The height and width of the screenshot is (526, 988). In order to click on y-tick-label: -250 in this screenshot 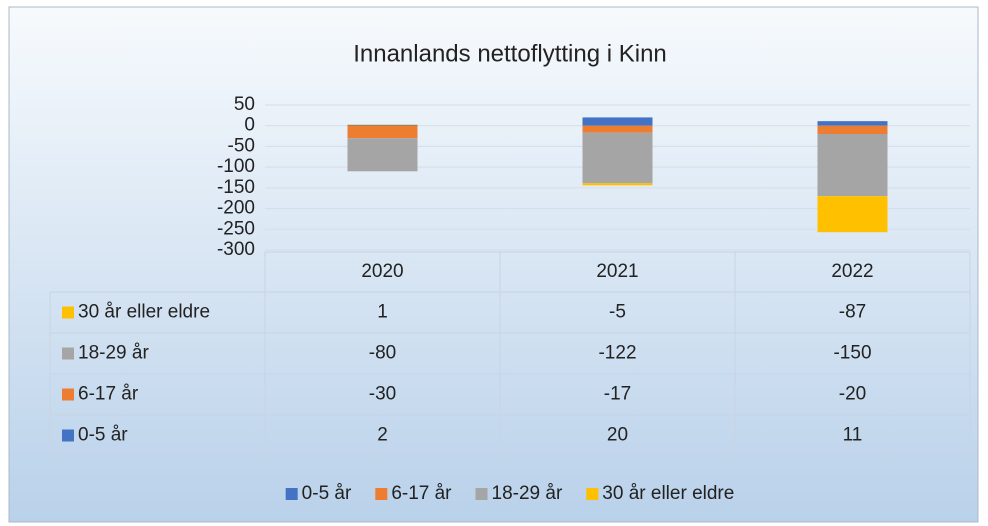, I will do `click(236, 228)`.